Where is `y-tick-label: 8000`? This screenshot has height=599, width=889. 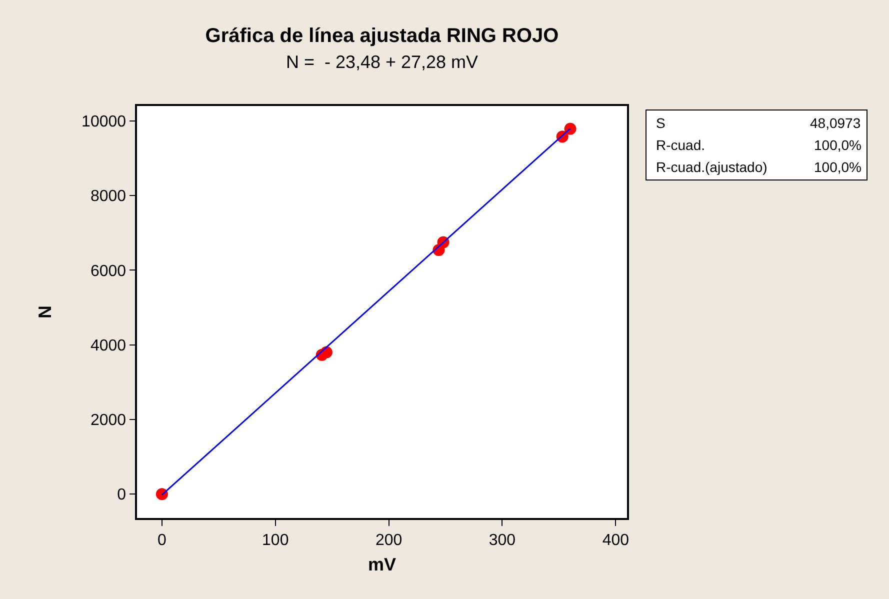
y-tick-label: 8000 is located at coordinates (108, 197).